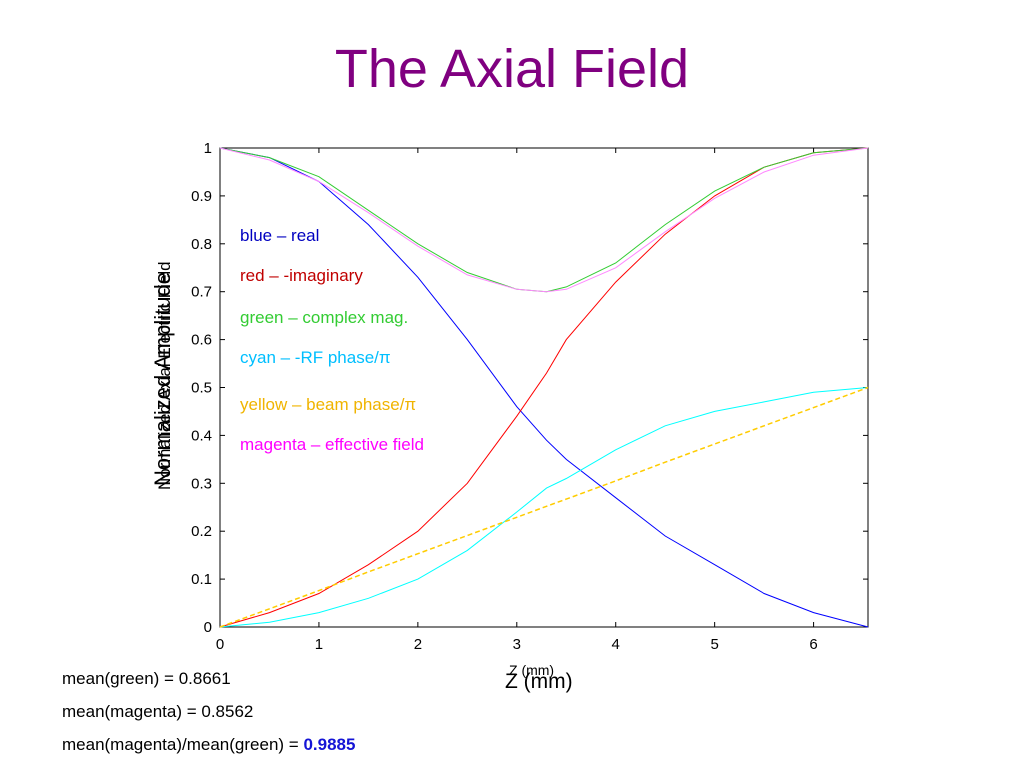  What do you see at coordinates (616, 644) in the screenshot?
I see `x-tick-label: 4` at bounding box center [616, 644].